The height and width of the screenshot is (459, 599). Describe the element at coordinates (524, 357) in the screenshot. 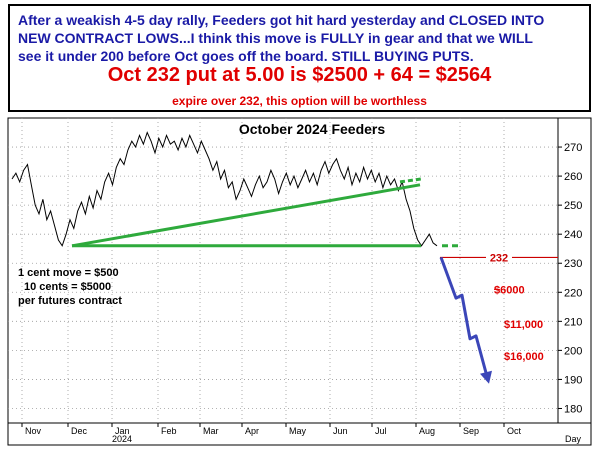

I see `profit-label: $16,000` at that location.